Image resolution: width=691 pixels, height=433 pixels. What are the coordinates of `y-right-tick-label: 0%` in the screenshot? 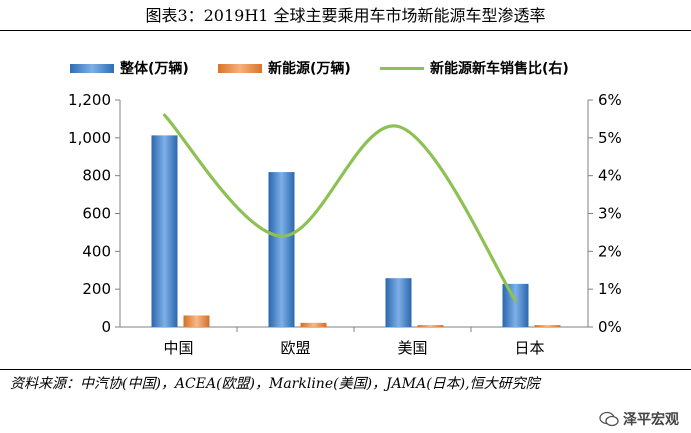 It's located at (610, 327).